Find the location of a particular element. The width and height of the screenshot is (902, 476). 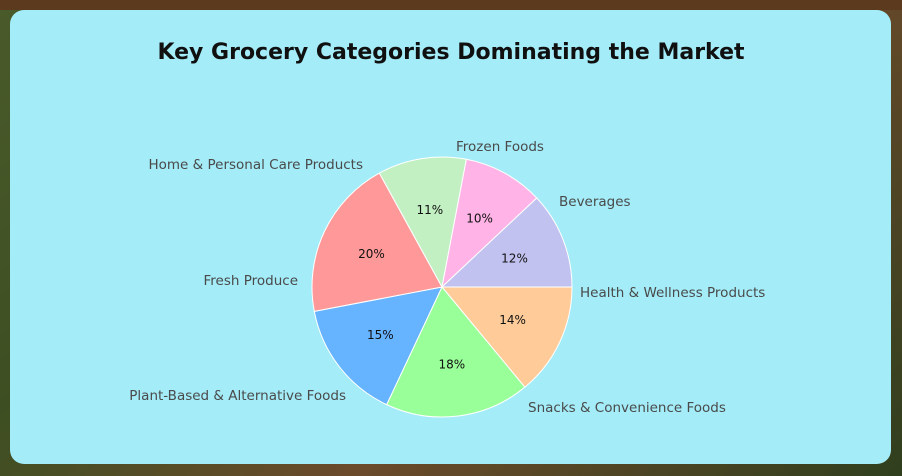

slice-percent-label: 10% is located at coordinates (479, 219).